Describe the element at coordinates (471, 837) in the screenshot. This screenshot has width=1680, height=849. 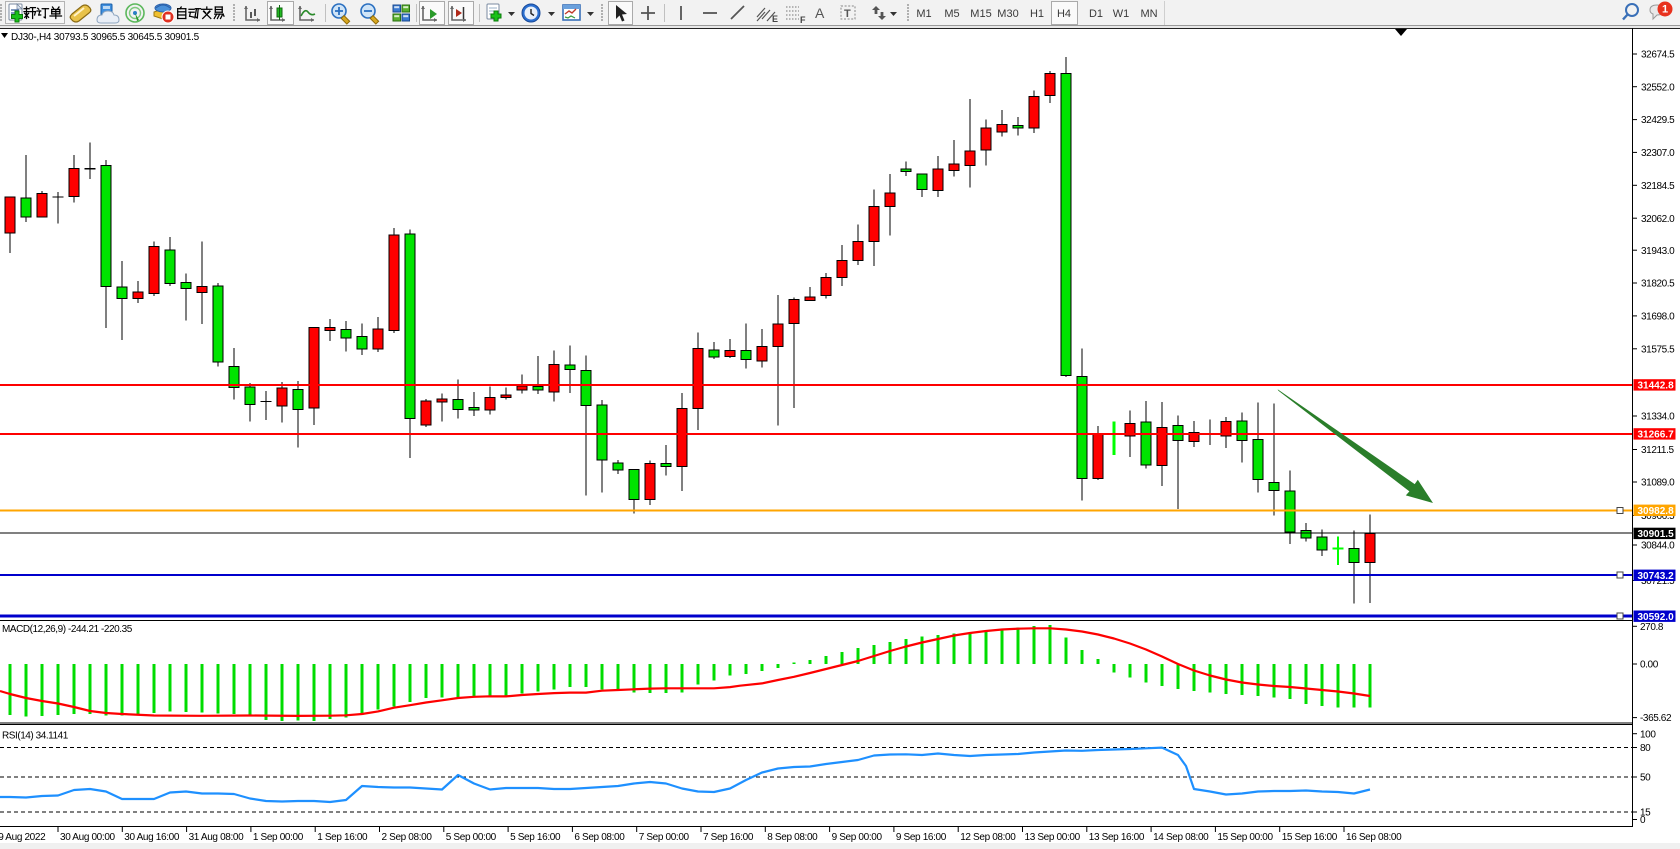
I see `svg-text: 5 Sep 00:00` at that location.